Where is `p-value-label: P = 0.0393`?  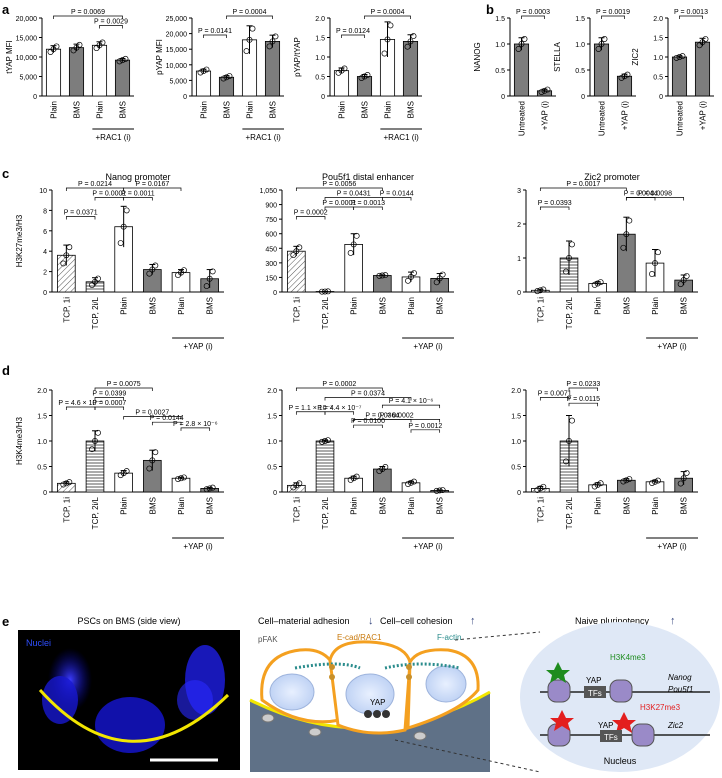 p-value-label: P = 0.0393 is located at coordinates (555, 203).